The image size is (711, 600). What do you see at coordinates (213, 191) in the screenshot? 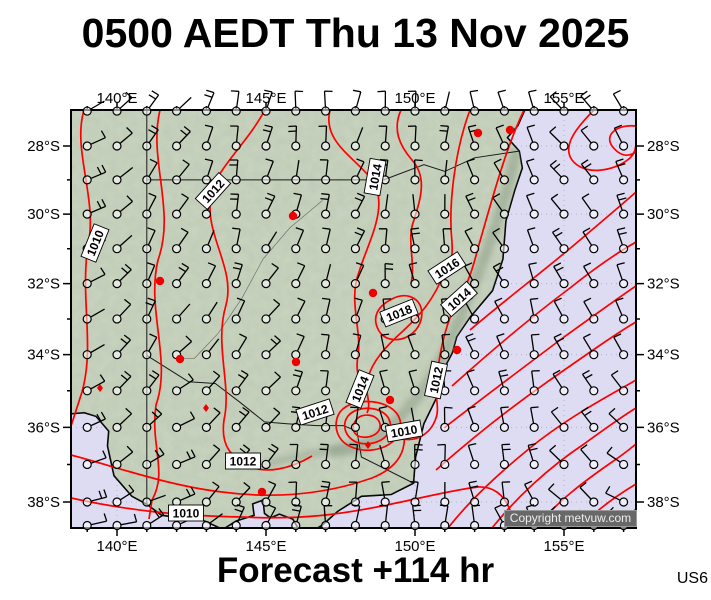
I see `isobar-label-box` at bounding box center [213, 191].